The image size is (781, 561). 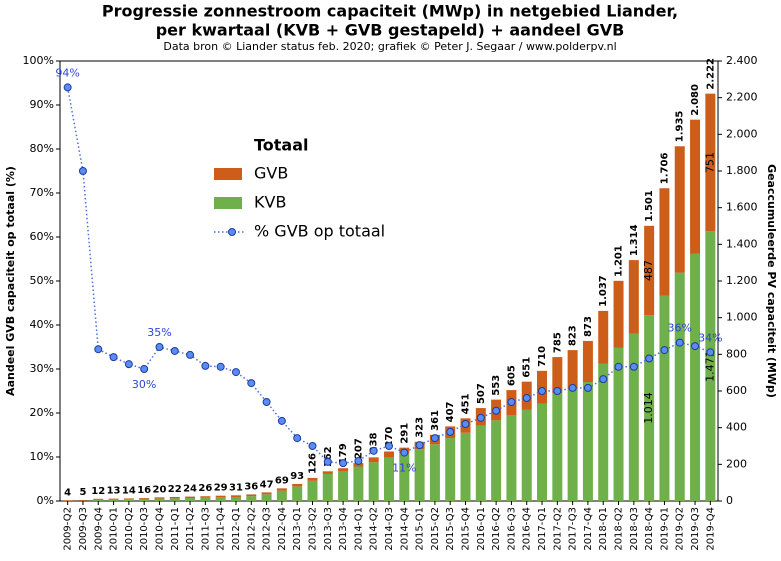 I want to click on total-label: 12, so click(x=98, y=491).